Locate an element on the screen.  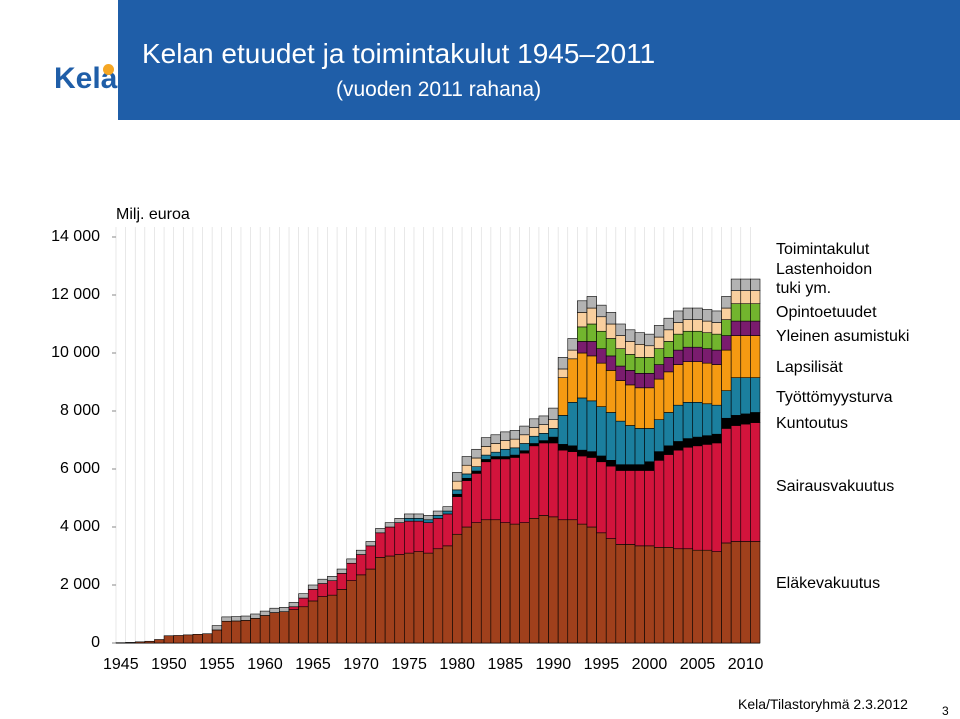
y-tick-label: 8 000 is located at coordinates (80, 410).